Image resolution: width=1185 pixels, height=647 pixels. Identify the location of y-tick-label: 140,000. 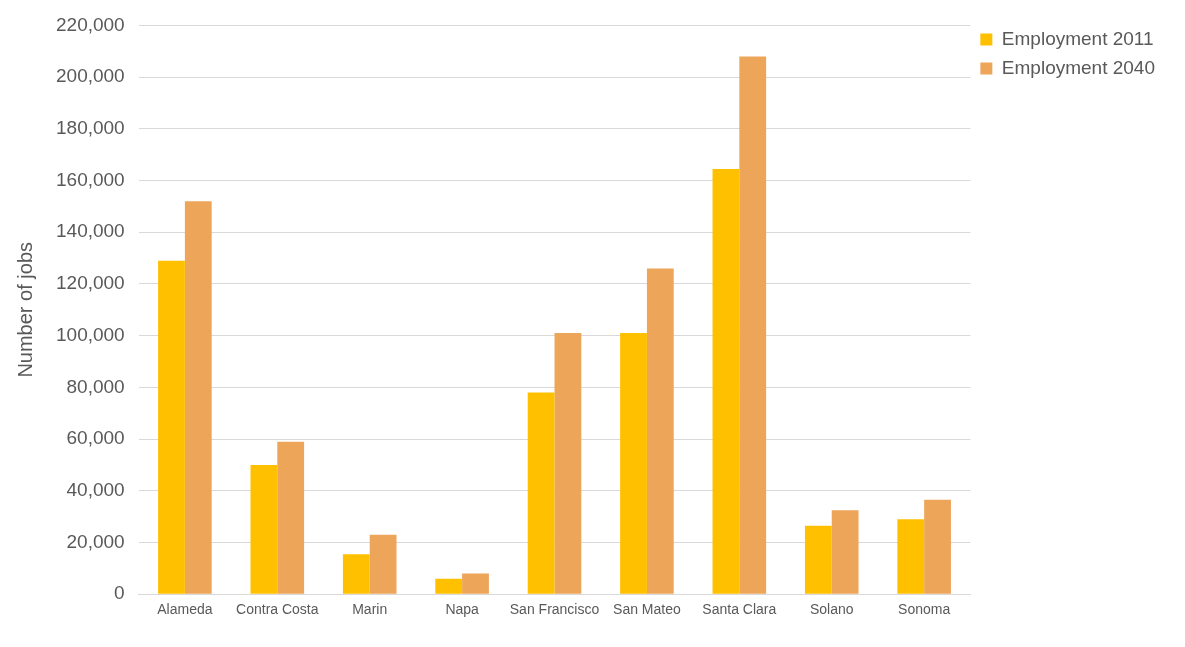
(90, 231).